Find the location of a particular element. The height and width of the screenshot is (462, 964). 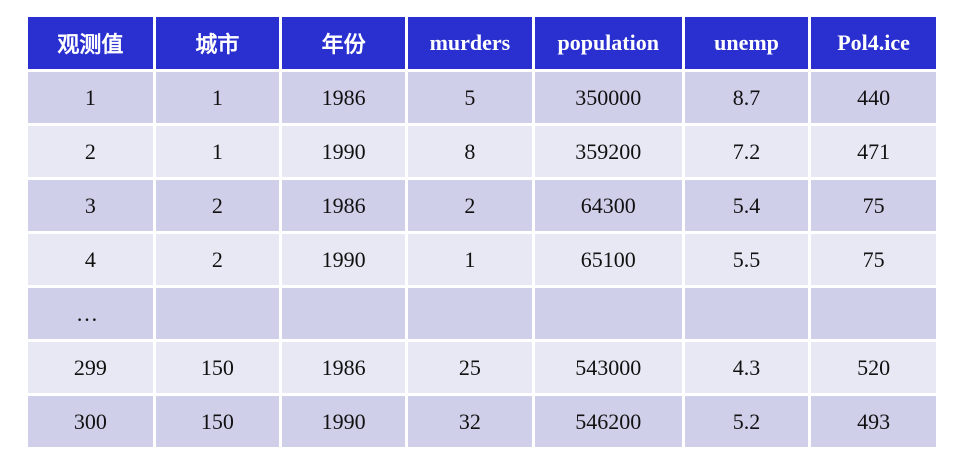

header-population: population is located at coordinates (609, 44).